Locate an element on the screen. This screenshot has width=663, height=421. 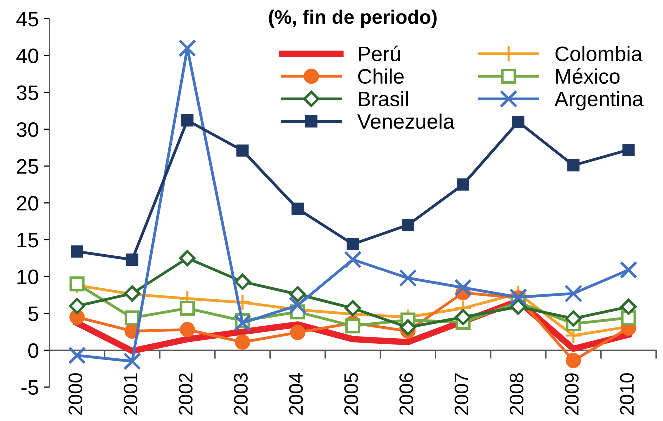
legend-label: Chile is located at coordinates (381, 76).